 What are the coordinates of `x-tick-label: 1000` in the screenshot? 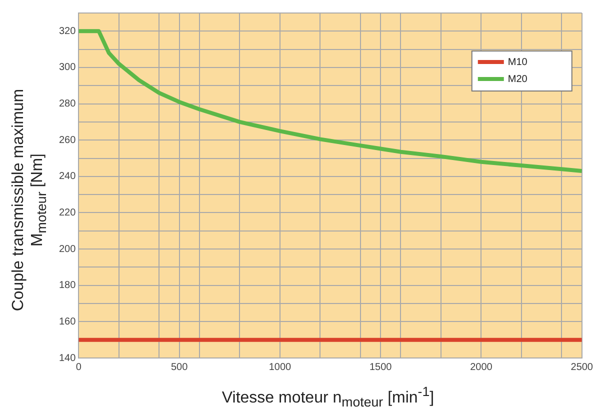 It's located at (280, 367).